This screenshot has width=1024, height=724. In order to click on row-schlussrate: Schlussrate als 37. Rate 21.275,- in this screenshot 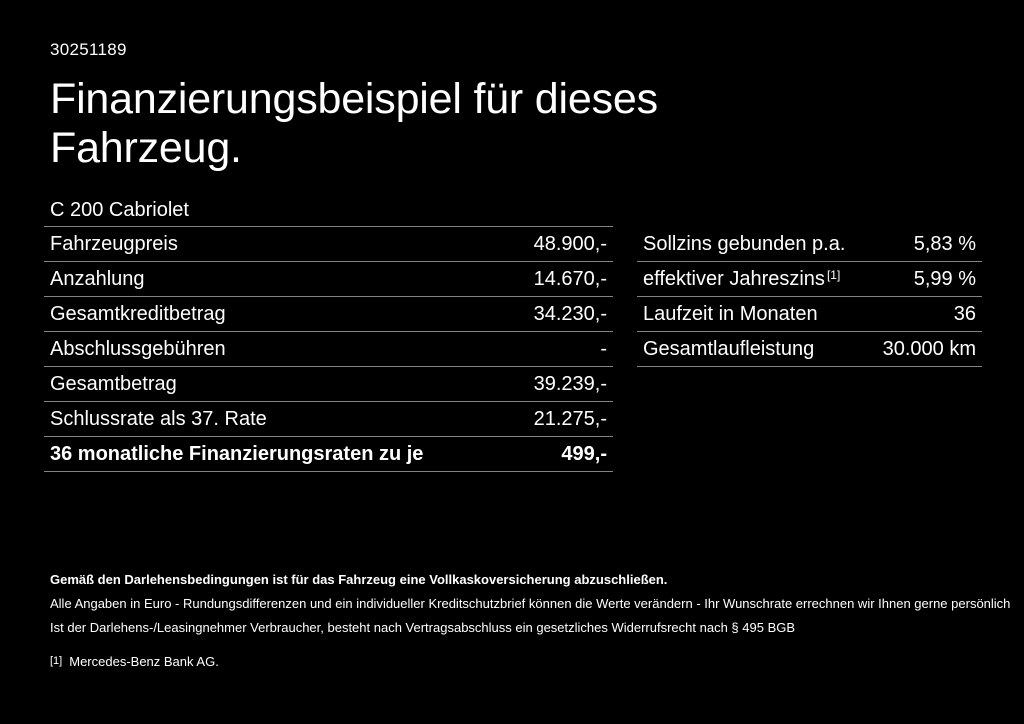, I will do `click(328, 419)`.